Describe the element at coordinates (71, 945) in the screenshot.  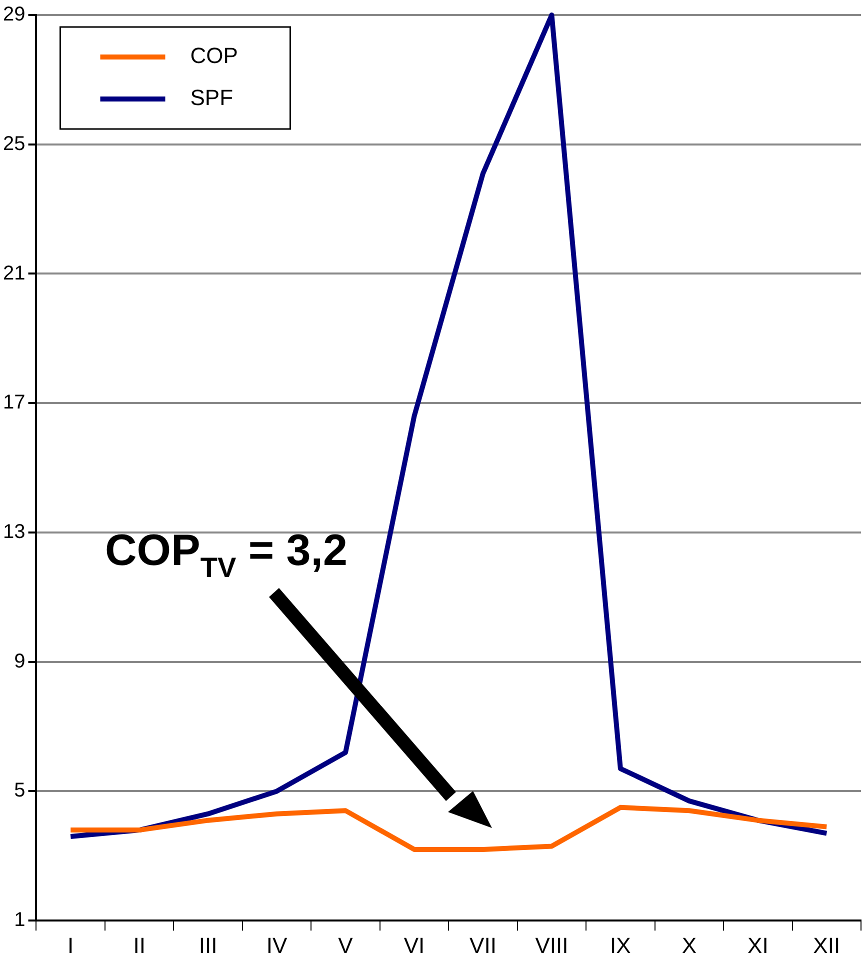
I see `x-tick-label: I` at that location.